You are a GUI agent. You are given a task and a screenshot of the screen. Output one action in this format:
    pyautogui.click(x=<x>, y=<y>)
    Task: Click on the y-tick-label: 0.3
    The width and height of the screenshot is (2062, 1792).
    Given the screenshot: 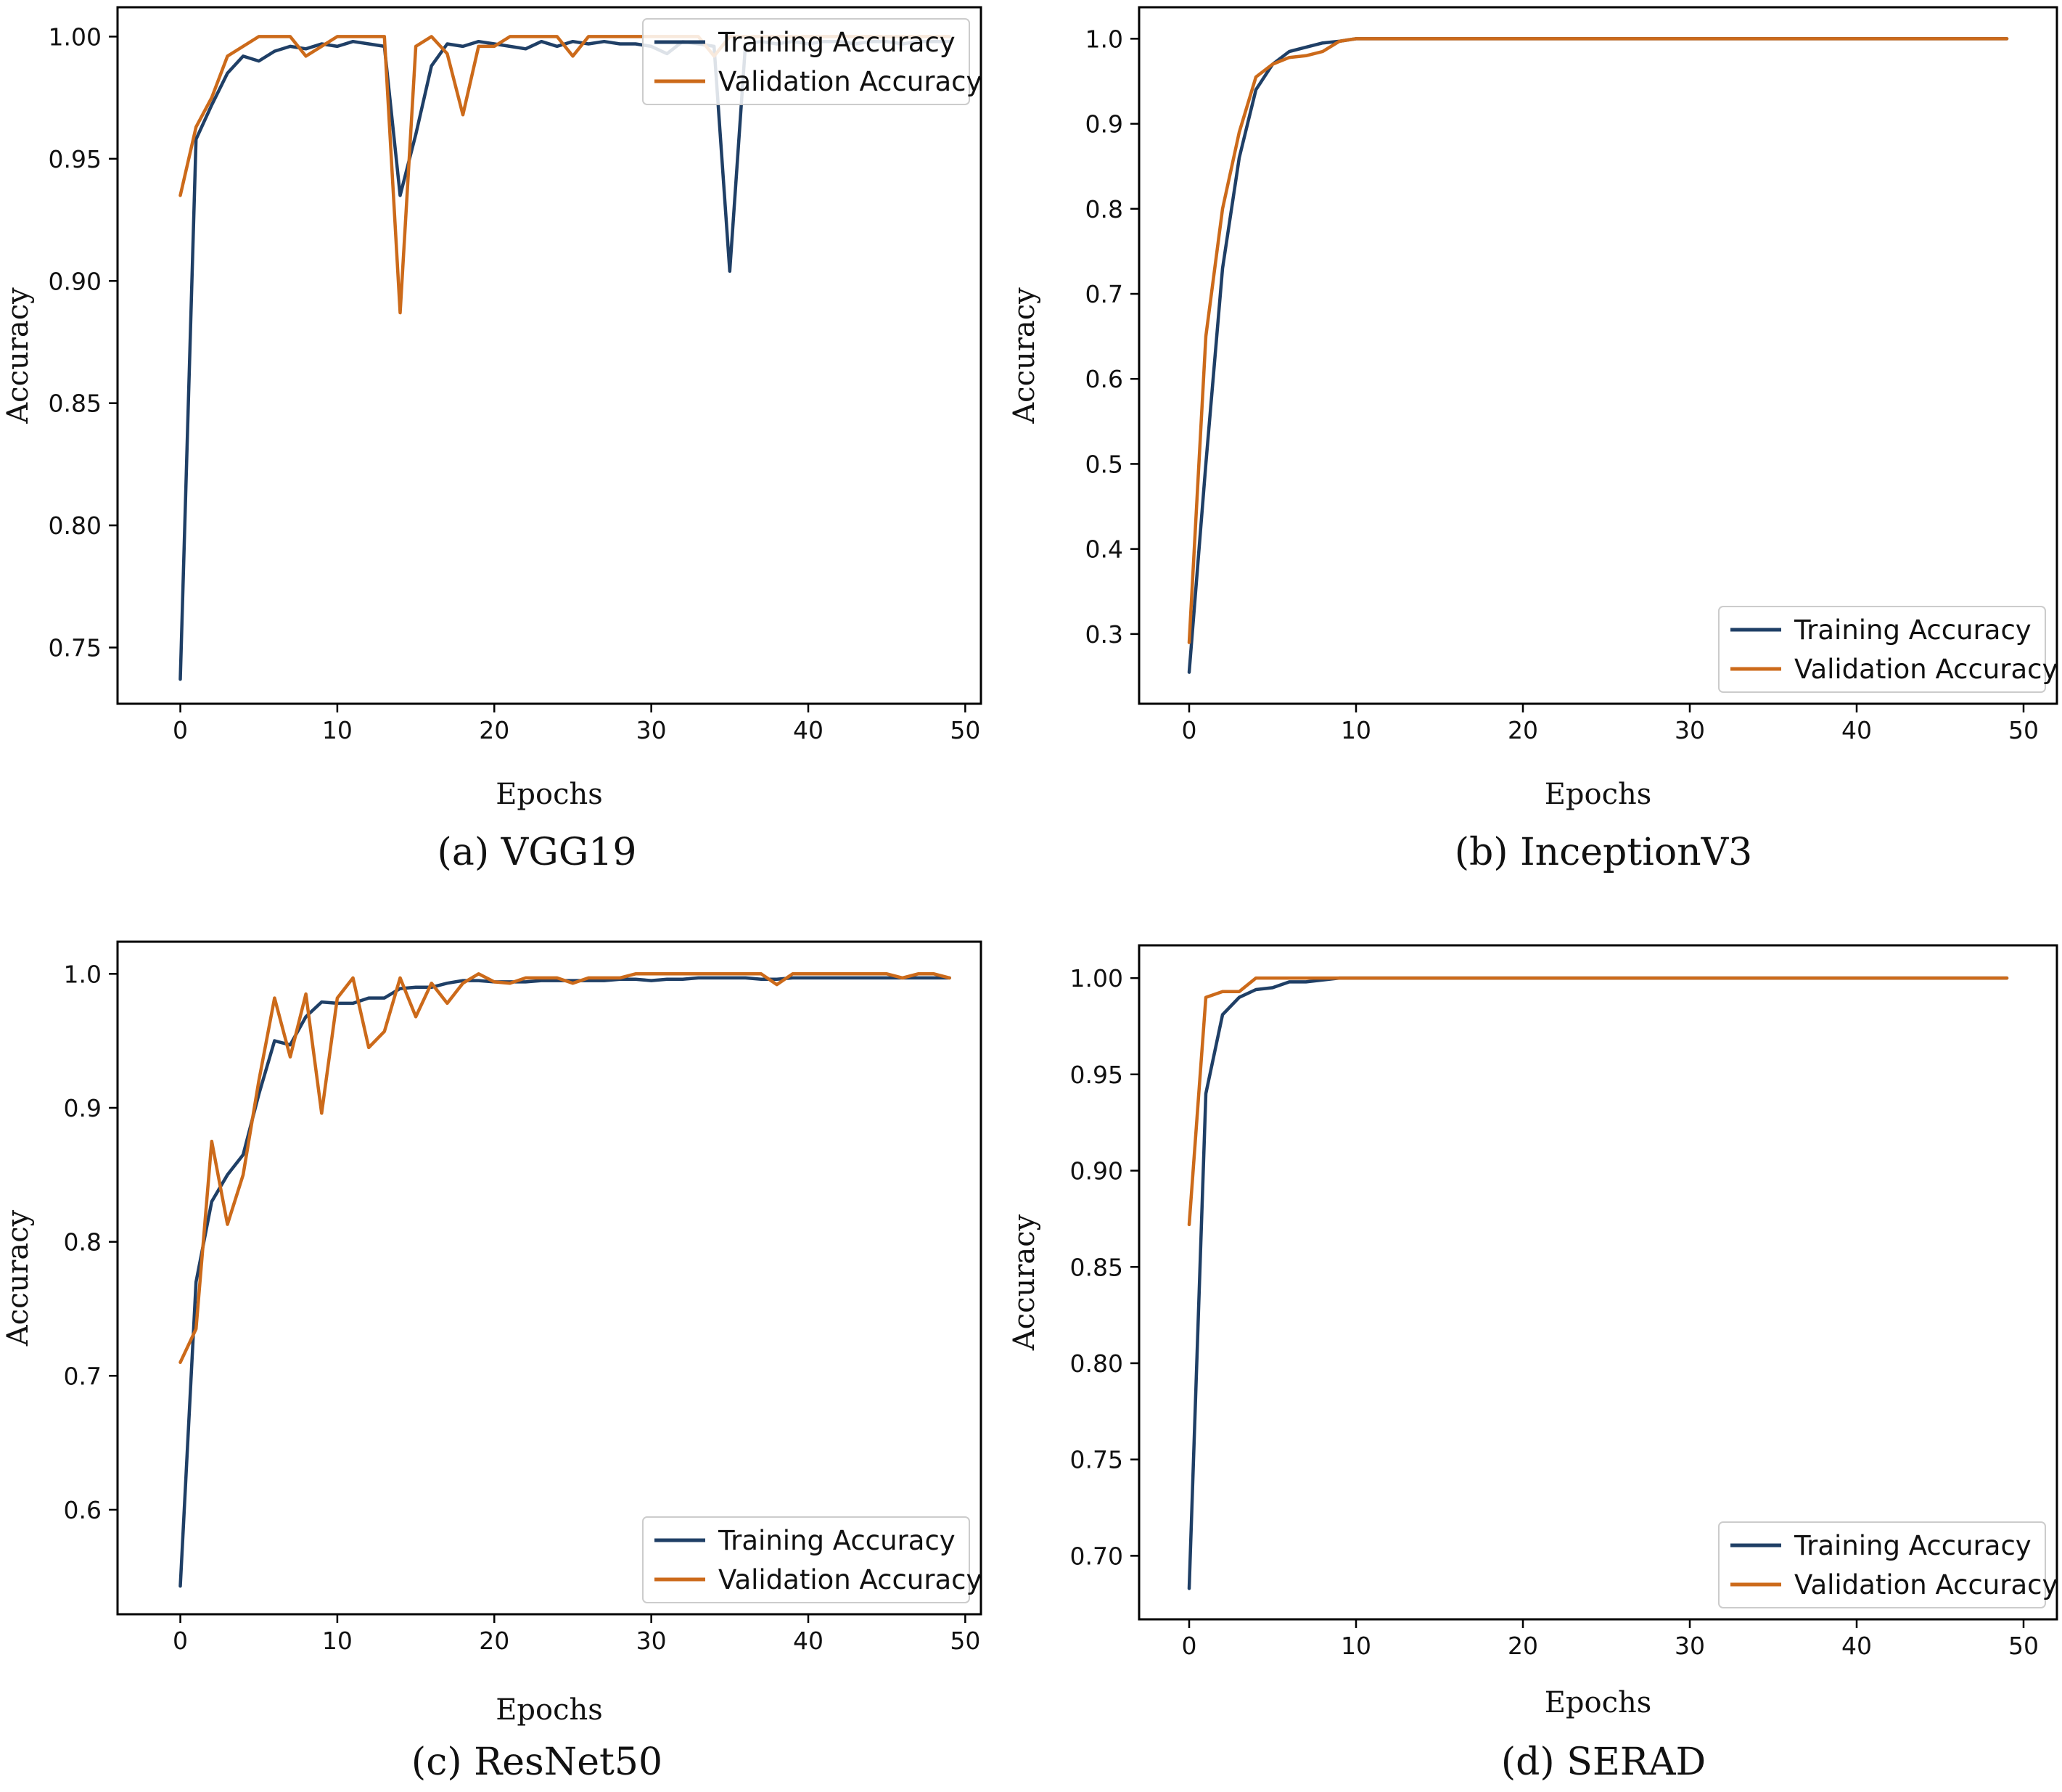 What is the action you would take?
    pyautogui.click(x=1104, y=634)
    